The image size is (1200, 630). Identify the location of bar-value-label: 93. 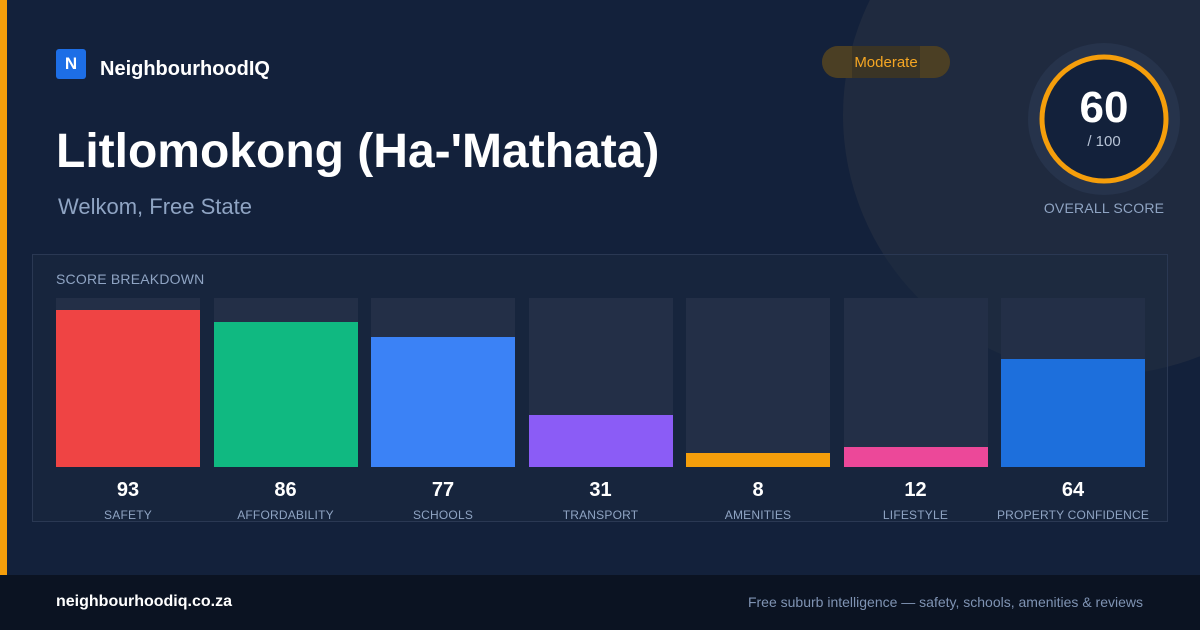
(128, 490).